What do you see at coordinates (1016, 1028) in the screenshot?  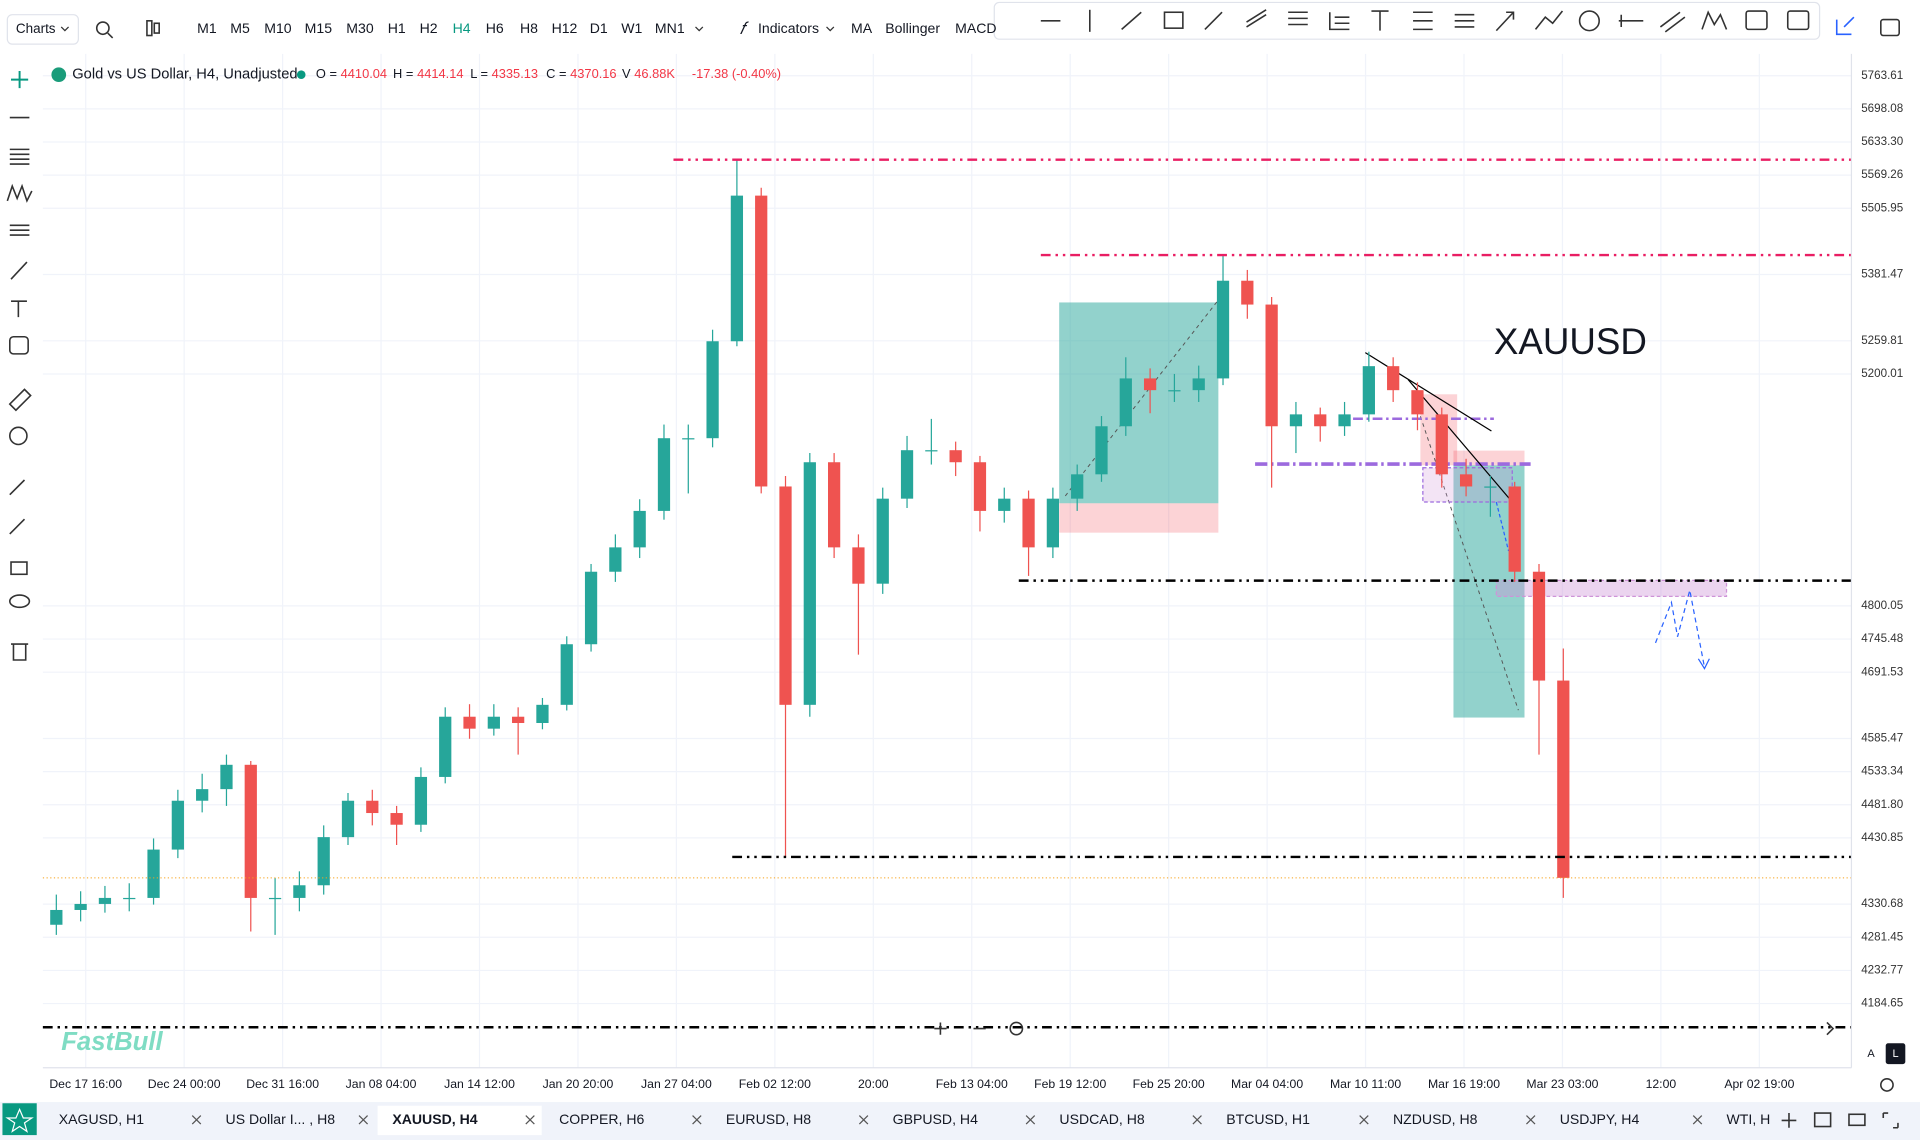 I see `reset-view` at bounding box center [1016, 1028].